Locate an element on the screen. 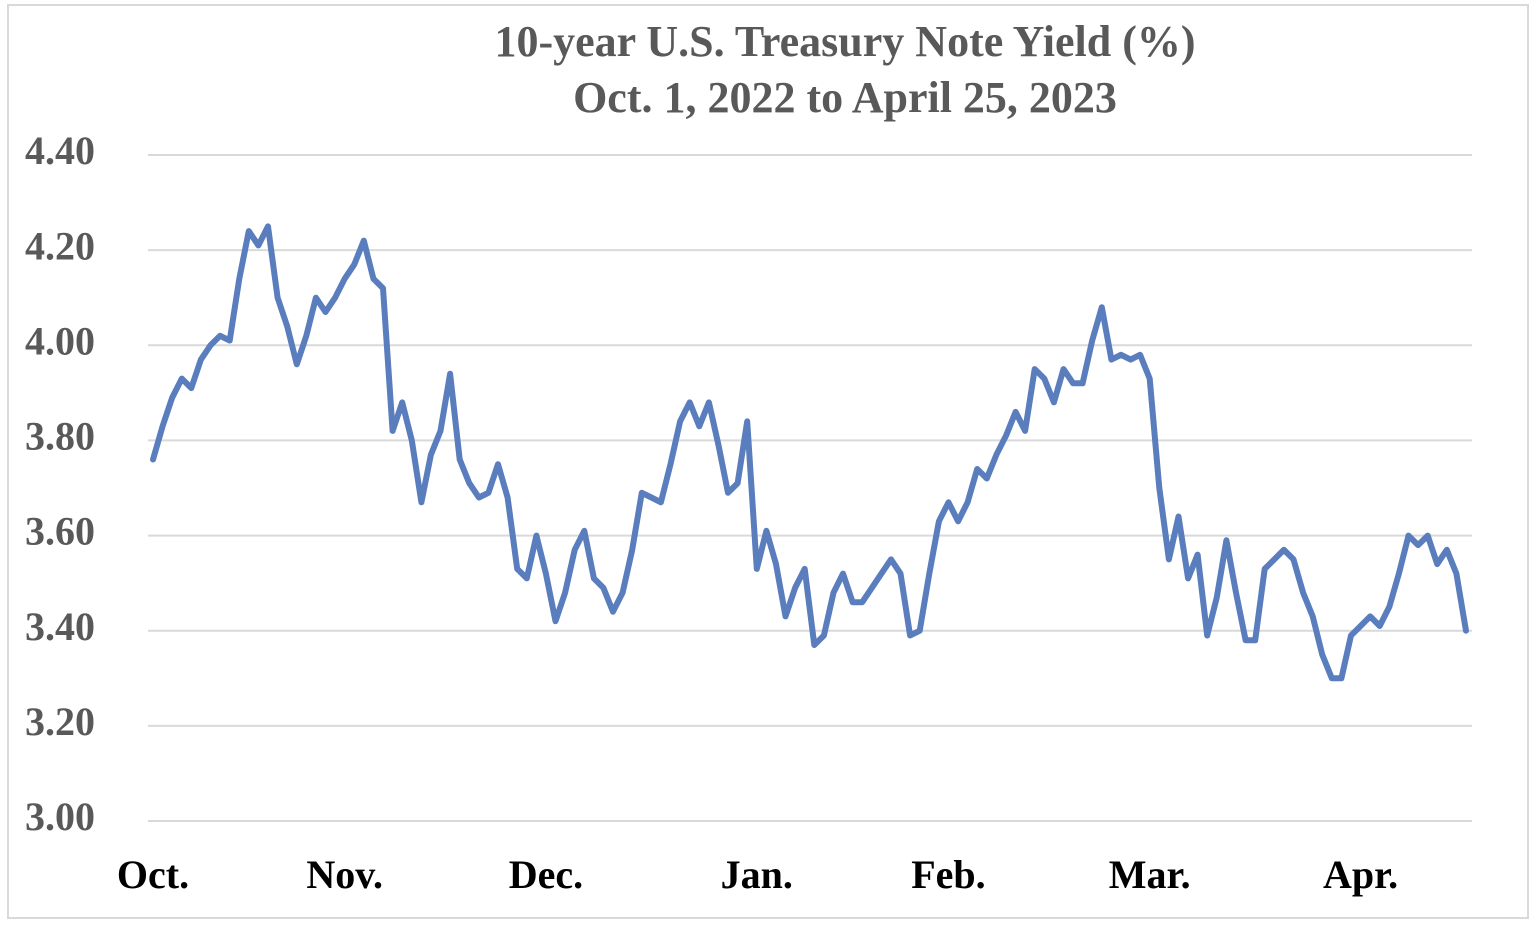  y-tick-label: 3.60 is located at coordinates (60, 531).